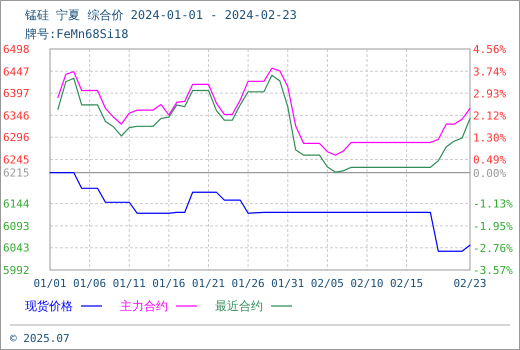  What do you see at coordinates (49, 306) in the screenshot?
I see `legend-label: 现货价格` at bounding box center [49, 306].